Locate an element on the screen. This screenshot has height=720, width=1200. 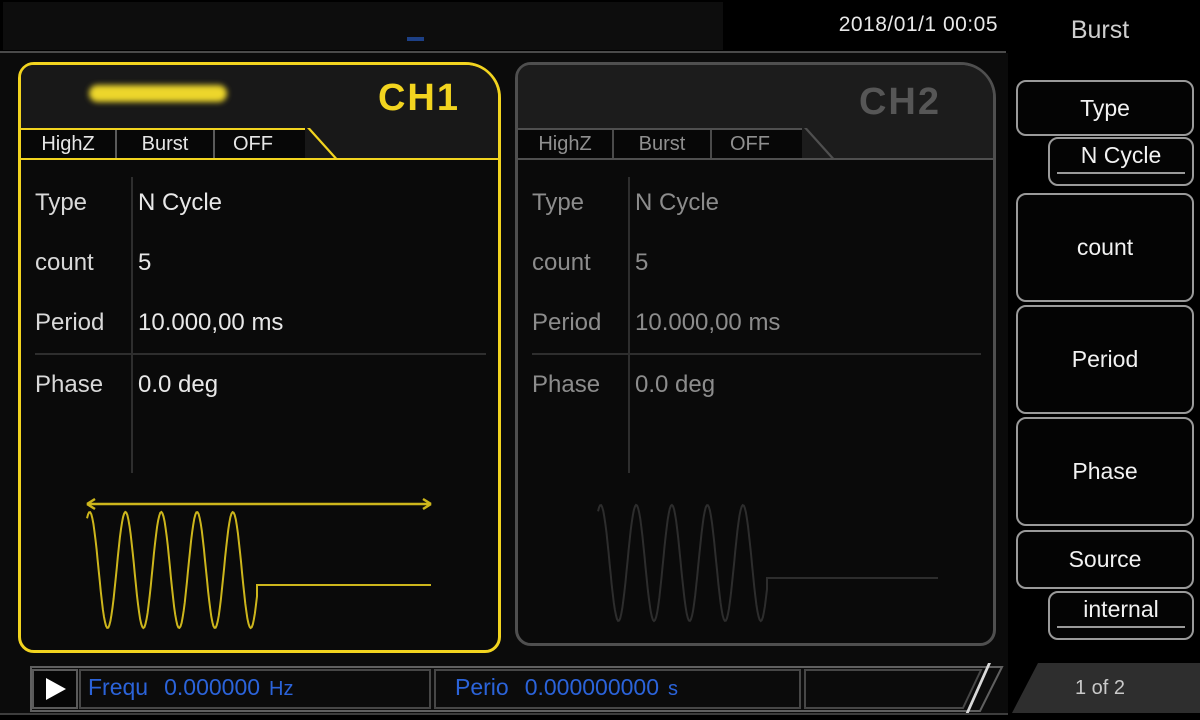
ch1-title: CH1 is located at coordinates (418, 98).